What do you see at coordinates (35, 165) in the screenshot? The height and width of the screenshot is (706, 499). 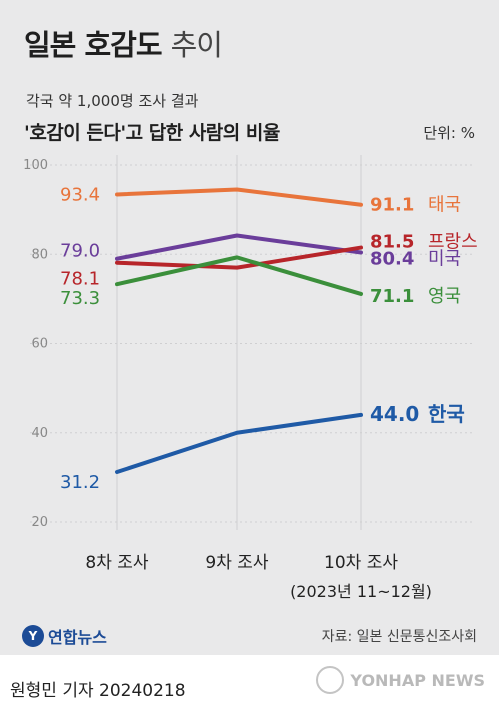 I see `y-tick-label: 100` at bounding box center [35, 165].